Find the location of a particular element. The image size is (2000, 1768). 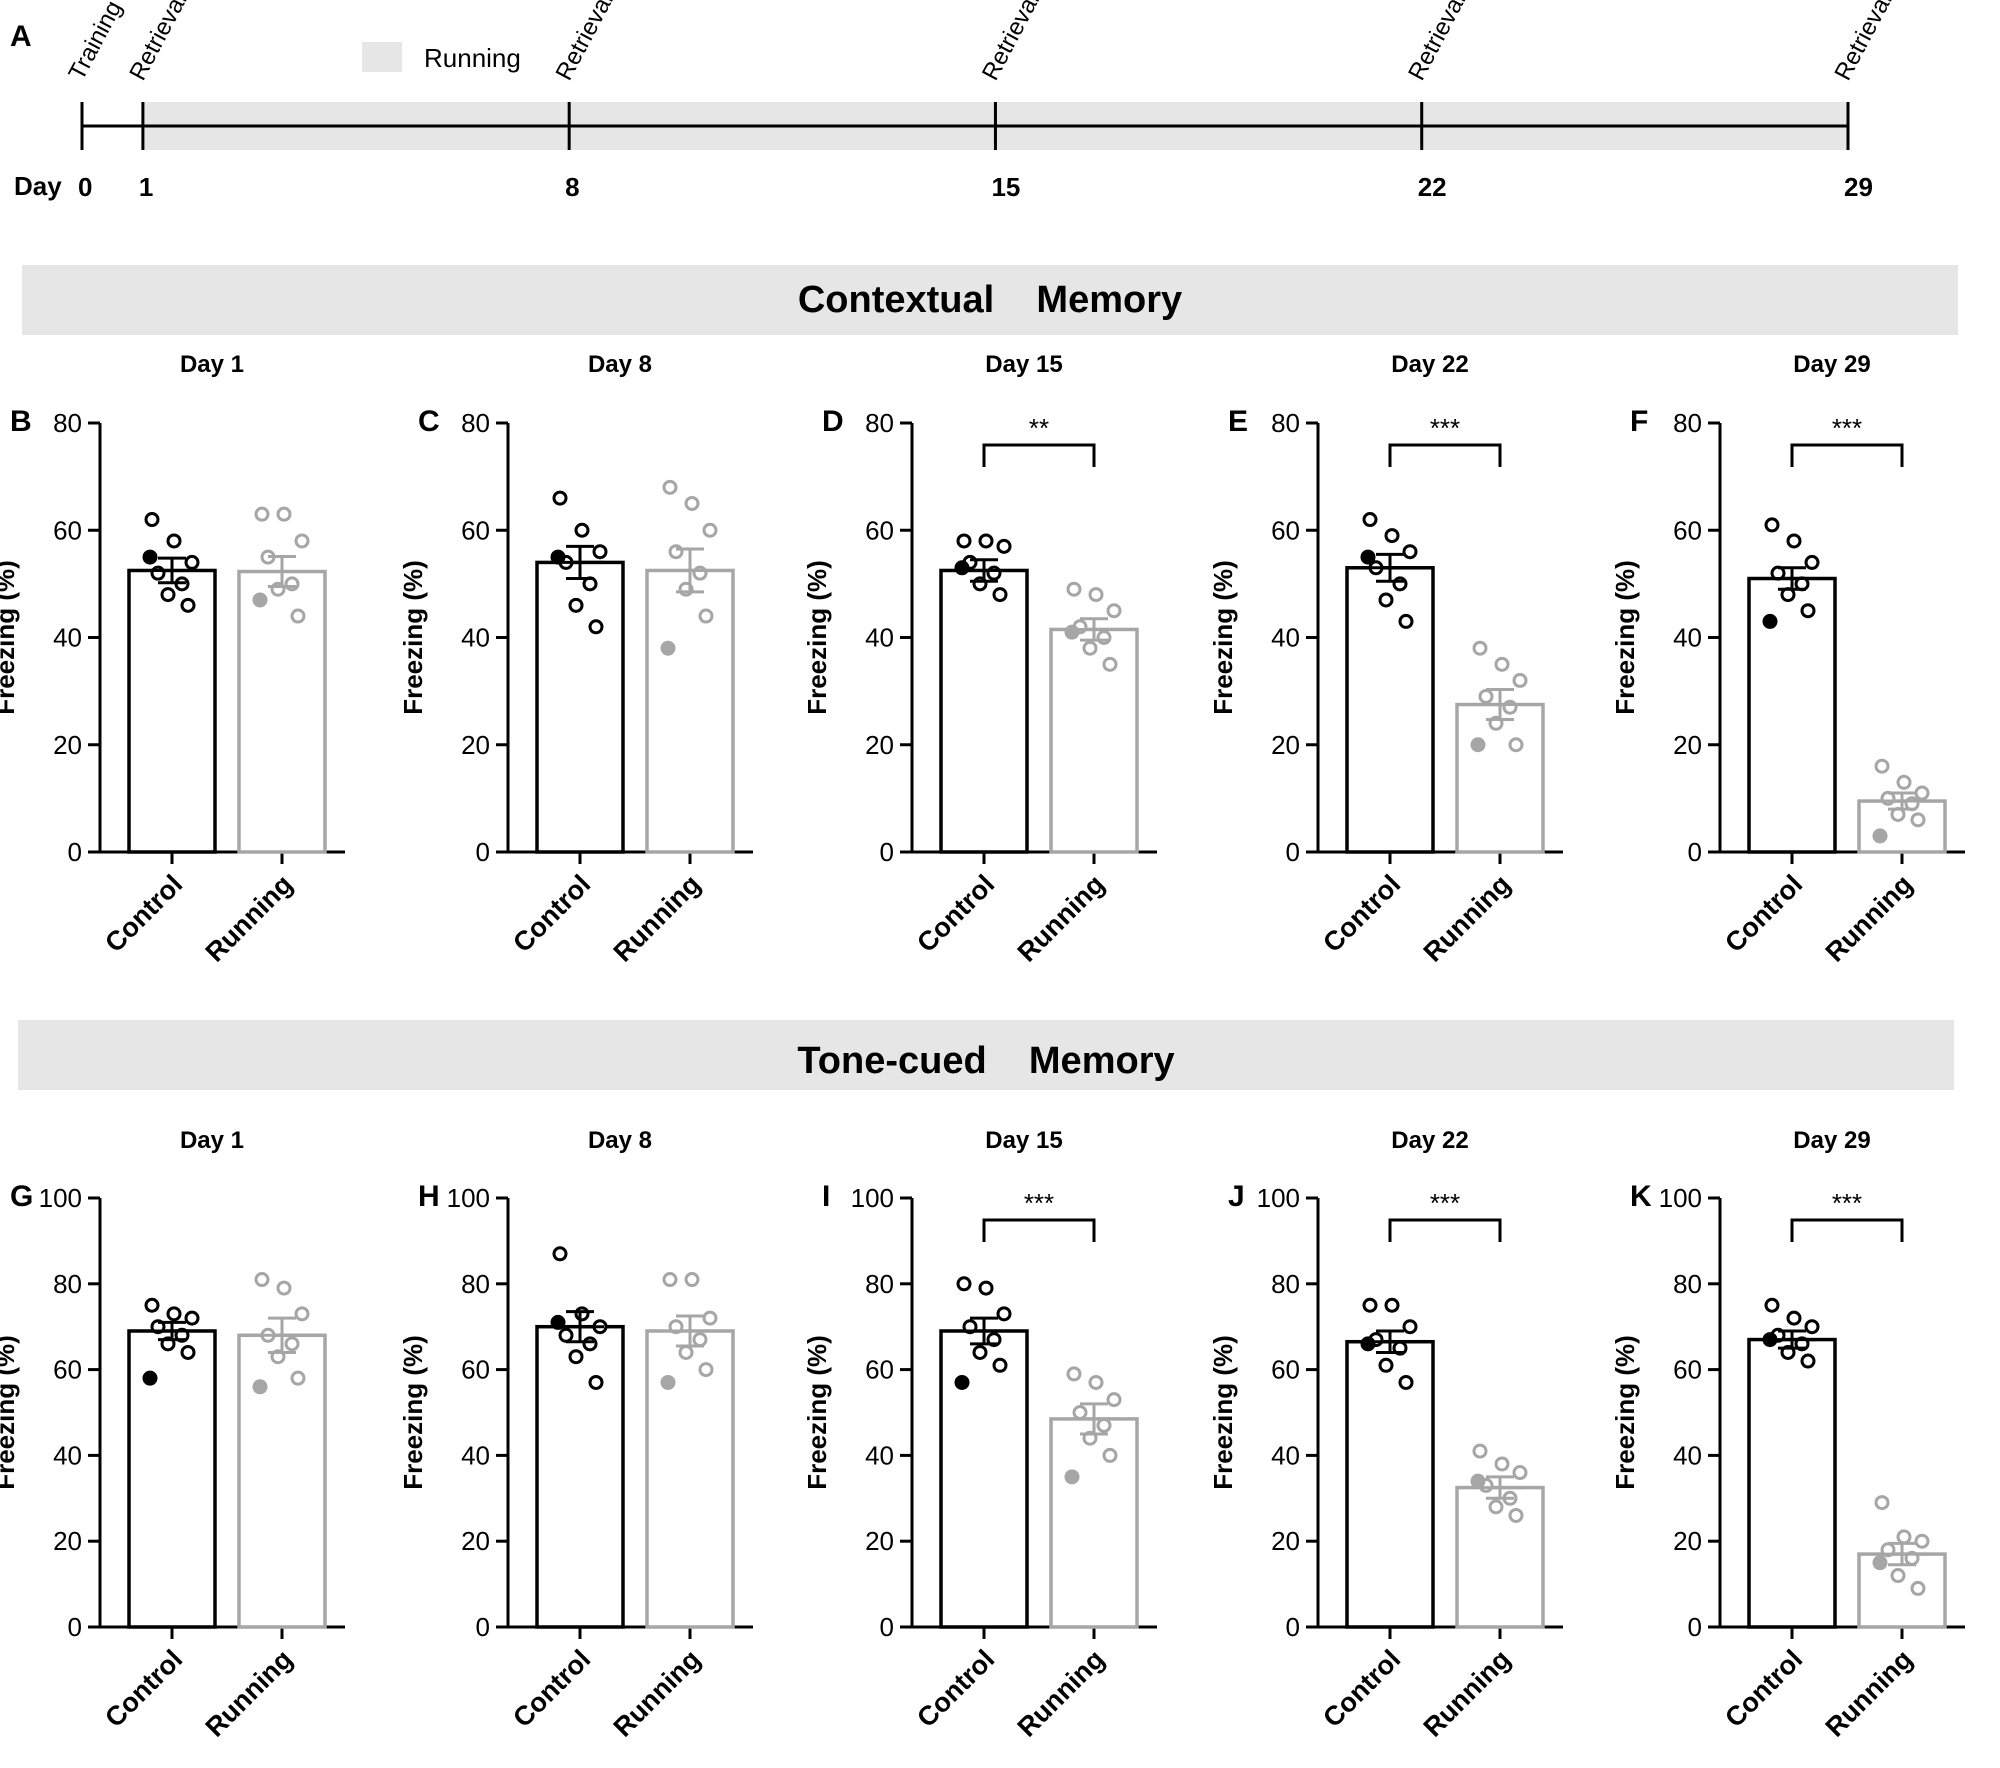

day-axis-label: Day is located at coordinates (38, 186).